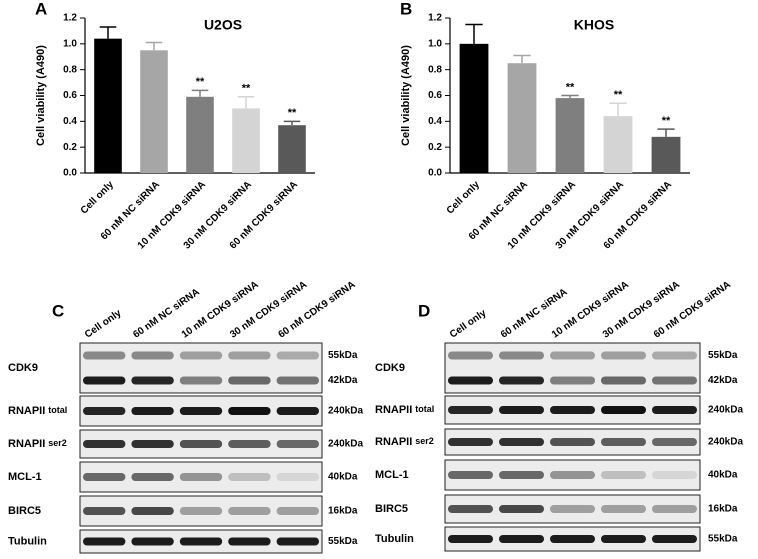 Image resolution: width=758 pixels, height=559 pixels. I want to click on blot-strip, so click(201, 368).